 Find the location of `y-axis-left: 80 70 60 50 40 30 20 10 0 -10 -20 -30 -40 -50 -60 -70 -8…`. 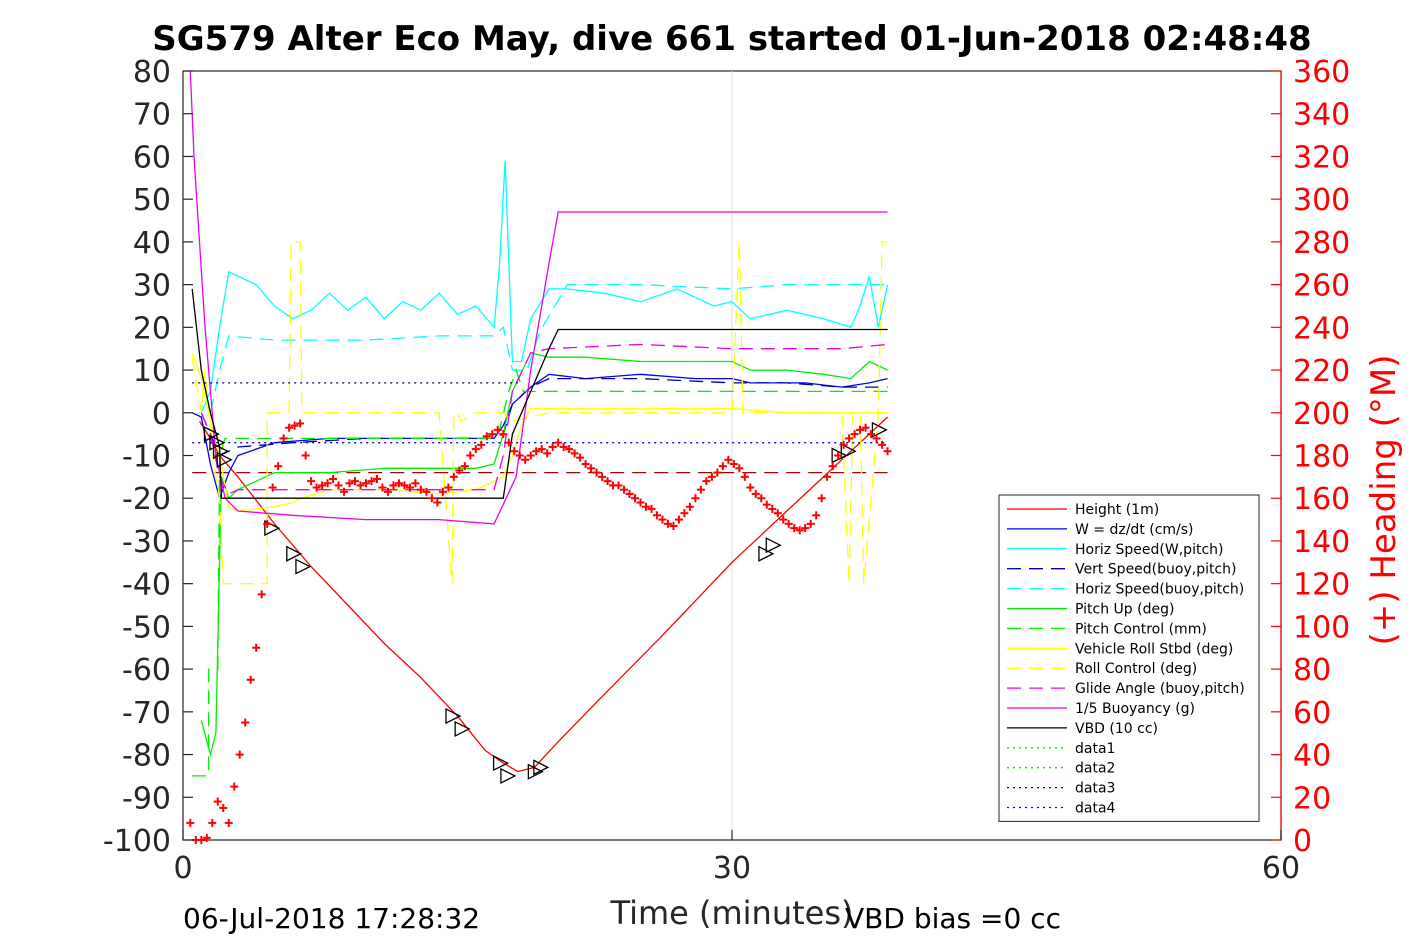

y-axis-left: 80 70 60 50 40 30 20 10 0 -10 -20 -30 -40 -50 -60 -70 -8… is located at coordinates (148, 457).